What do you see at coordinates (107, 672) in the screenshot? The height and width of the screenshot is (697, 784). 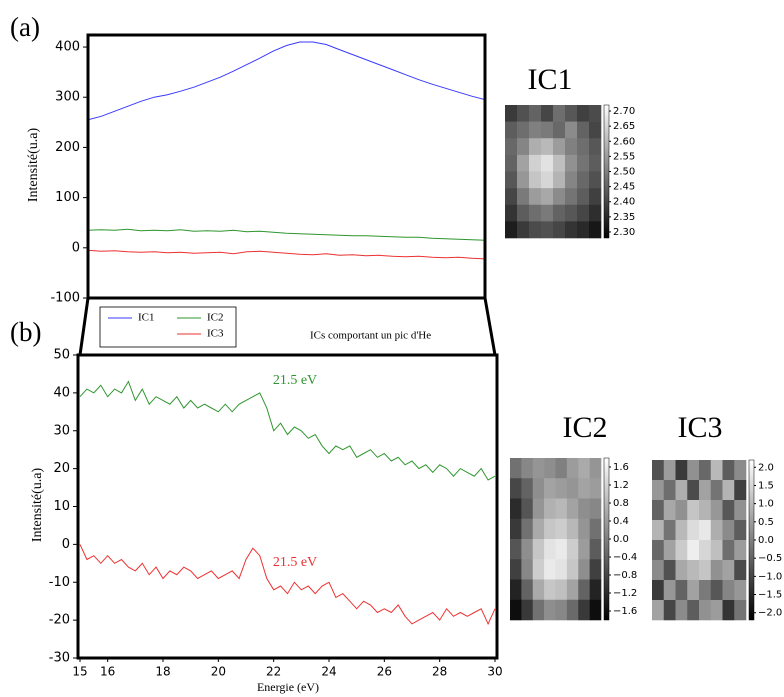 I see `x-tick-label: 16` at bounding box center [107, 672].